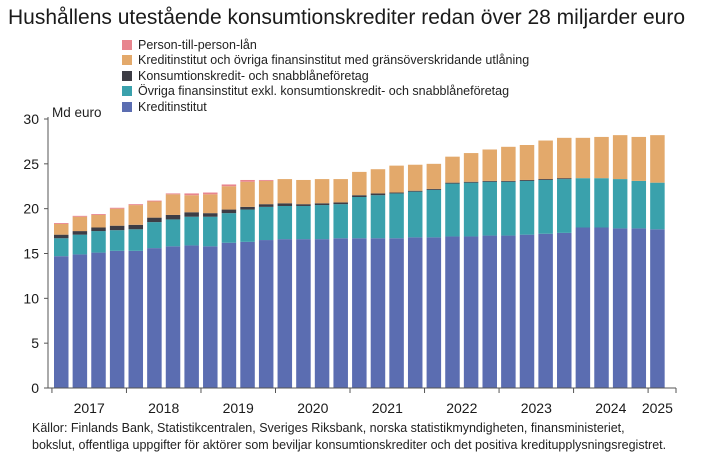 This screenshot has width=720, height=471. What do you see at coordinates (325, 107) in the screenshot?
I see `legend-item-kreditinstitut: Kreditinstitut` at bounding box center [325, 107].